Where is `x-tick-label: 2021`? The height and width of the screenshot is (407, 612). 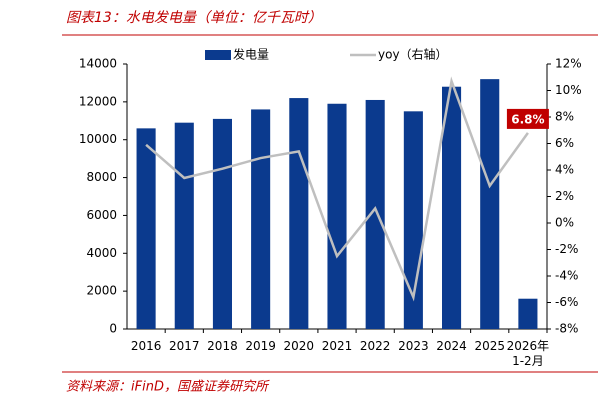 x-tick-label: 2021 is located at coordinates (337, 346).